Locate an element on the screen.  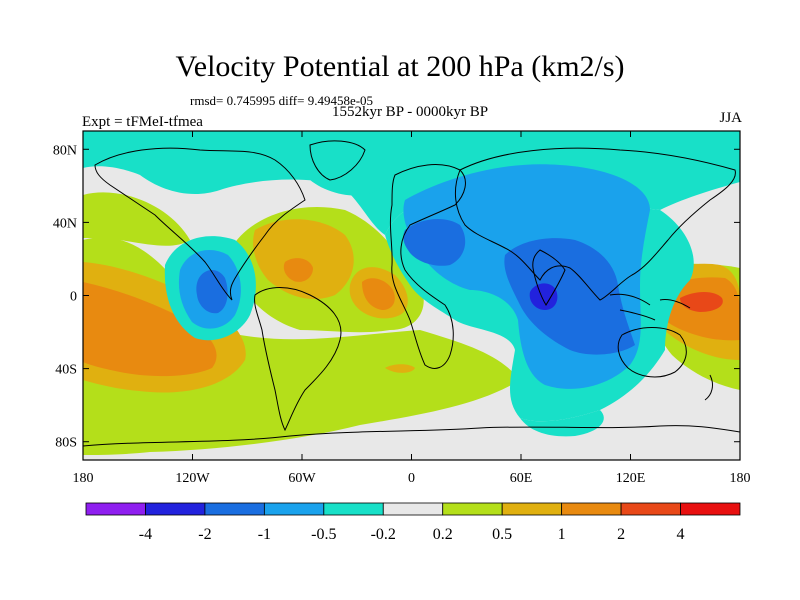
new-zealand-outline is located at coordinates (708, 387).